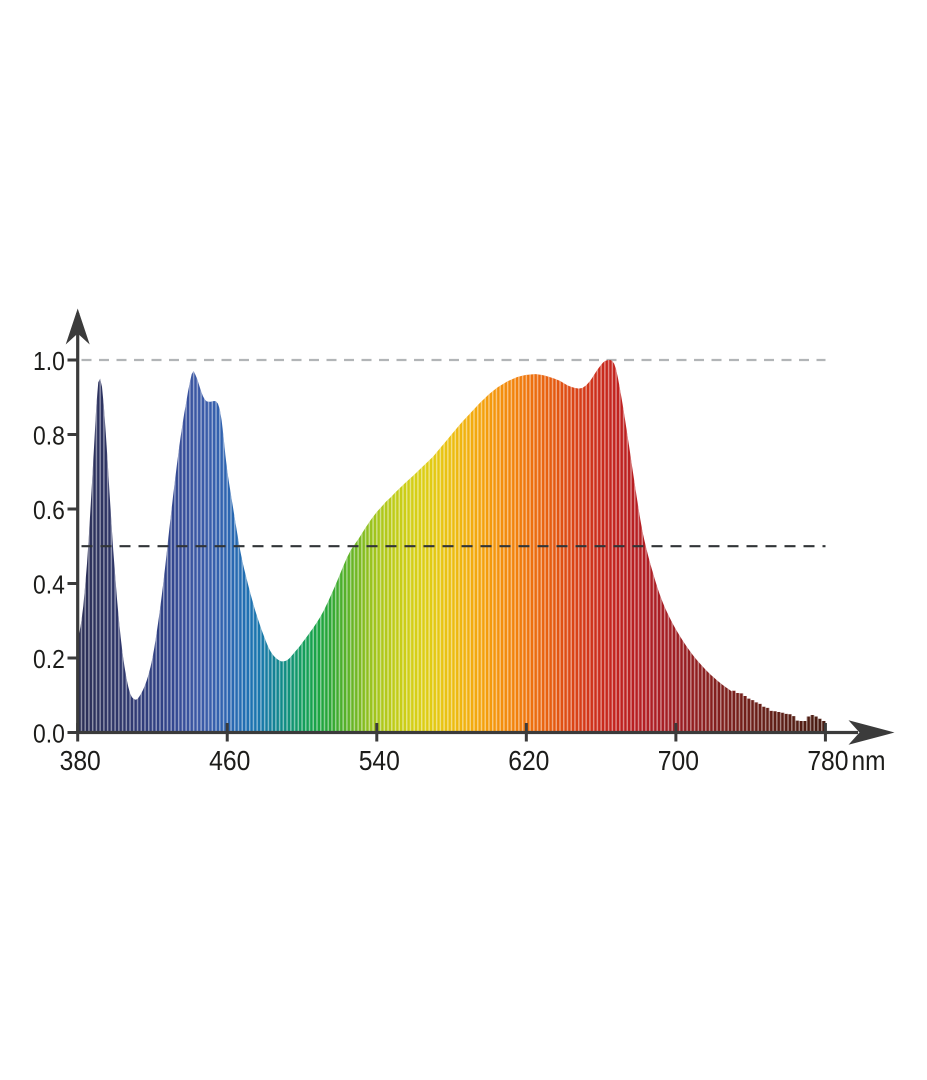 The width and height of the screenshot is (927, 1080). Describe the element at coordinates (80, 760) in the screenshot. I see `svg-text: 380` at that location.